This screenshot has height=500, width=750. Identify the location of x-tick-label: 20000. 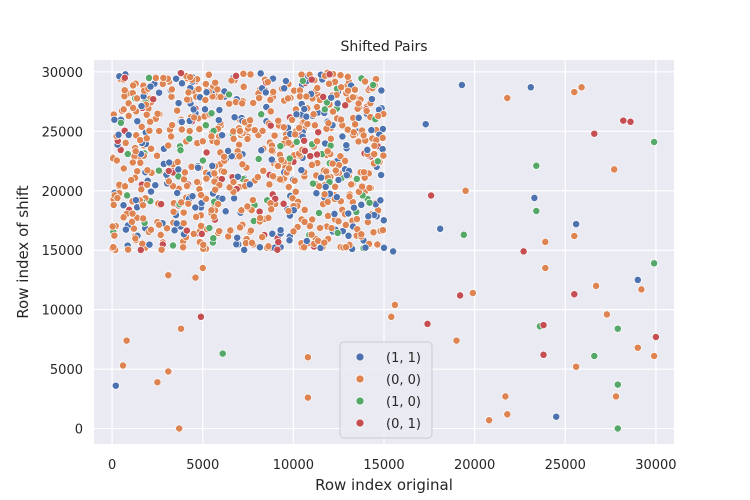
(474, 465).